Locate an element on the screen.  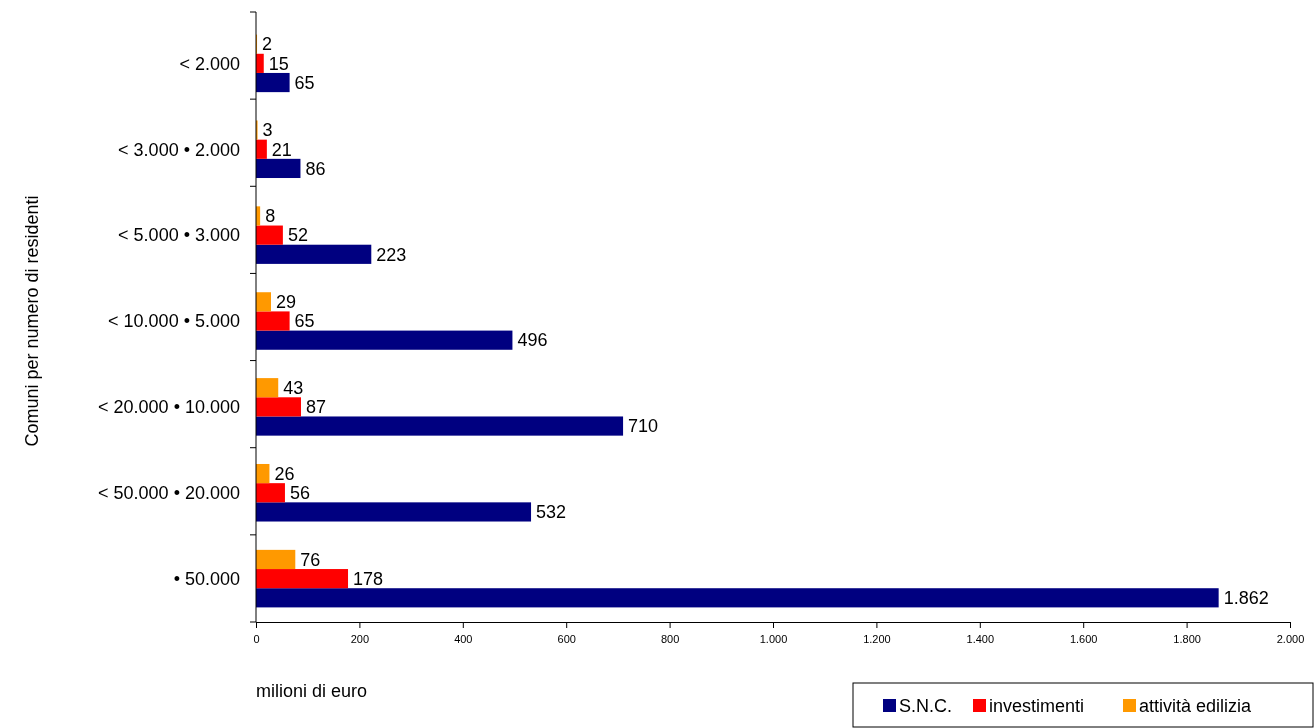
x-tick-label: 0 is located at coordinates (256, 639).